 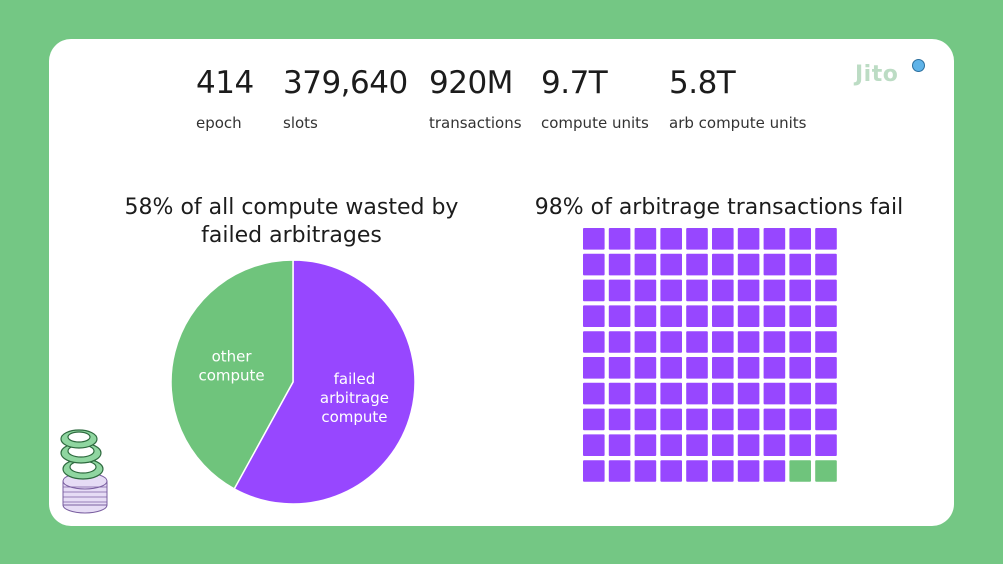 What do you see at coordinates (738, 123) in the screenshot?
I see `stat-label: arb compute units` at bounding box center [738, 123].